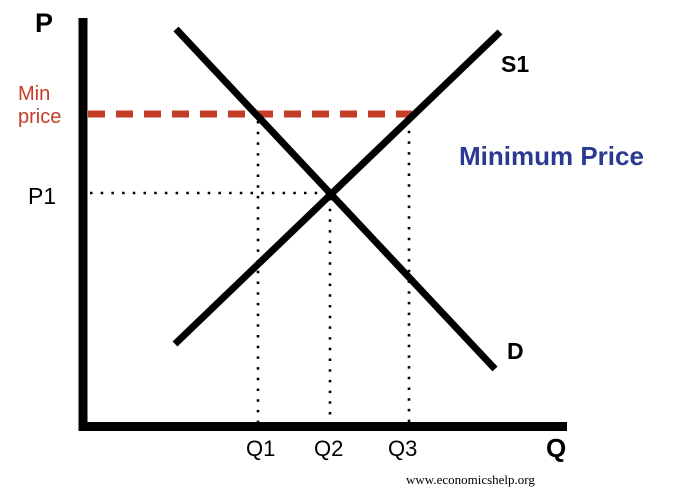  I want to click on min-price-label-line-2: price, so click(40, 117).